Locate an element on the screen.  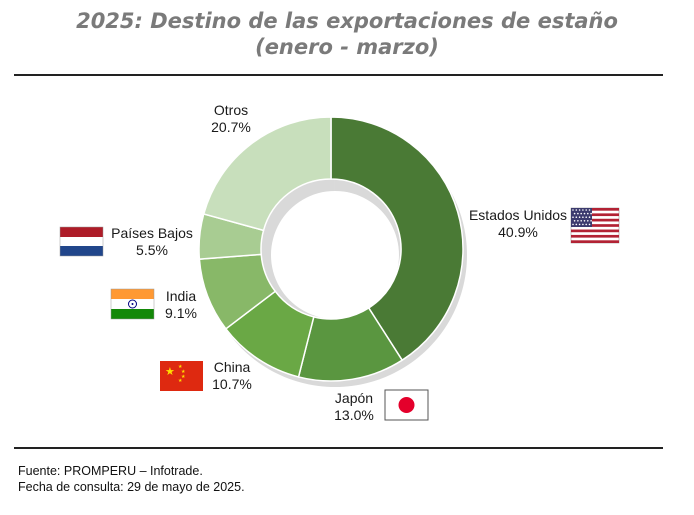
slice-name-label: India is located at coordinates (181, 296).